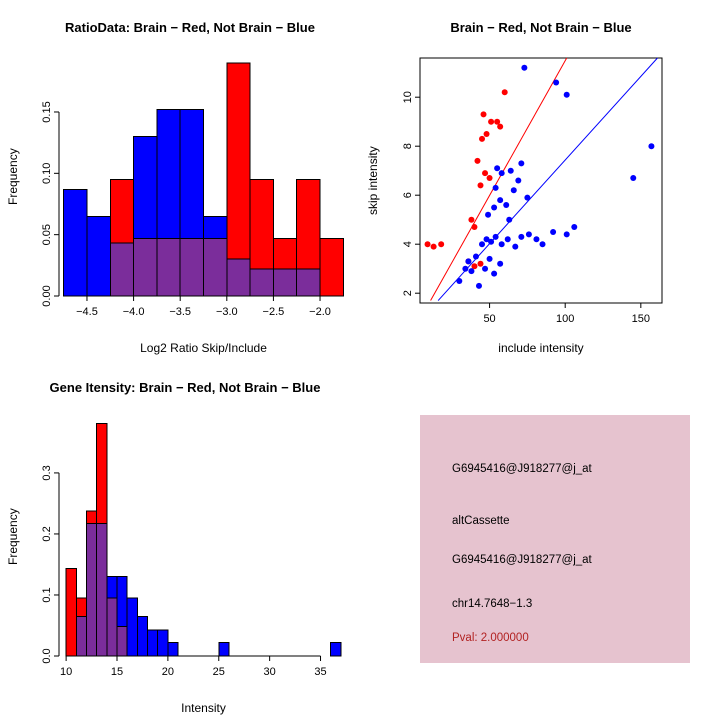 This screenshot has width=720, height=720. I want to click on x-tick-label: 10, so click(66, 672).